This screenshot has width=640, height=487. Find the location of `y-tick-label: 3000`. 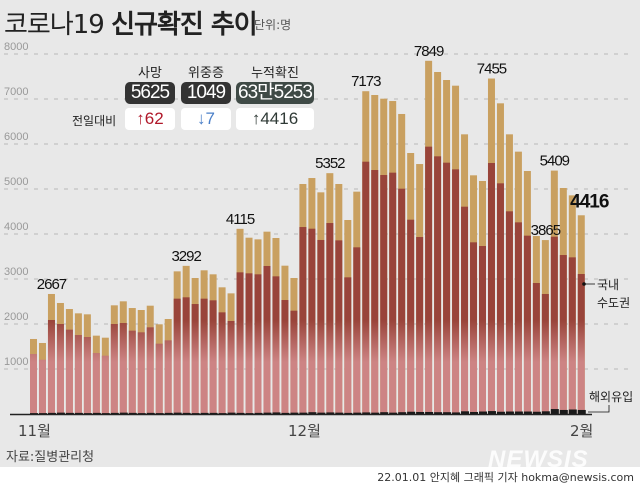

y-tick-label: 3000 is located at coordinates (16, 272).